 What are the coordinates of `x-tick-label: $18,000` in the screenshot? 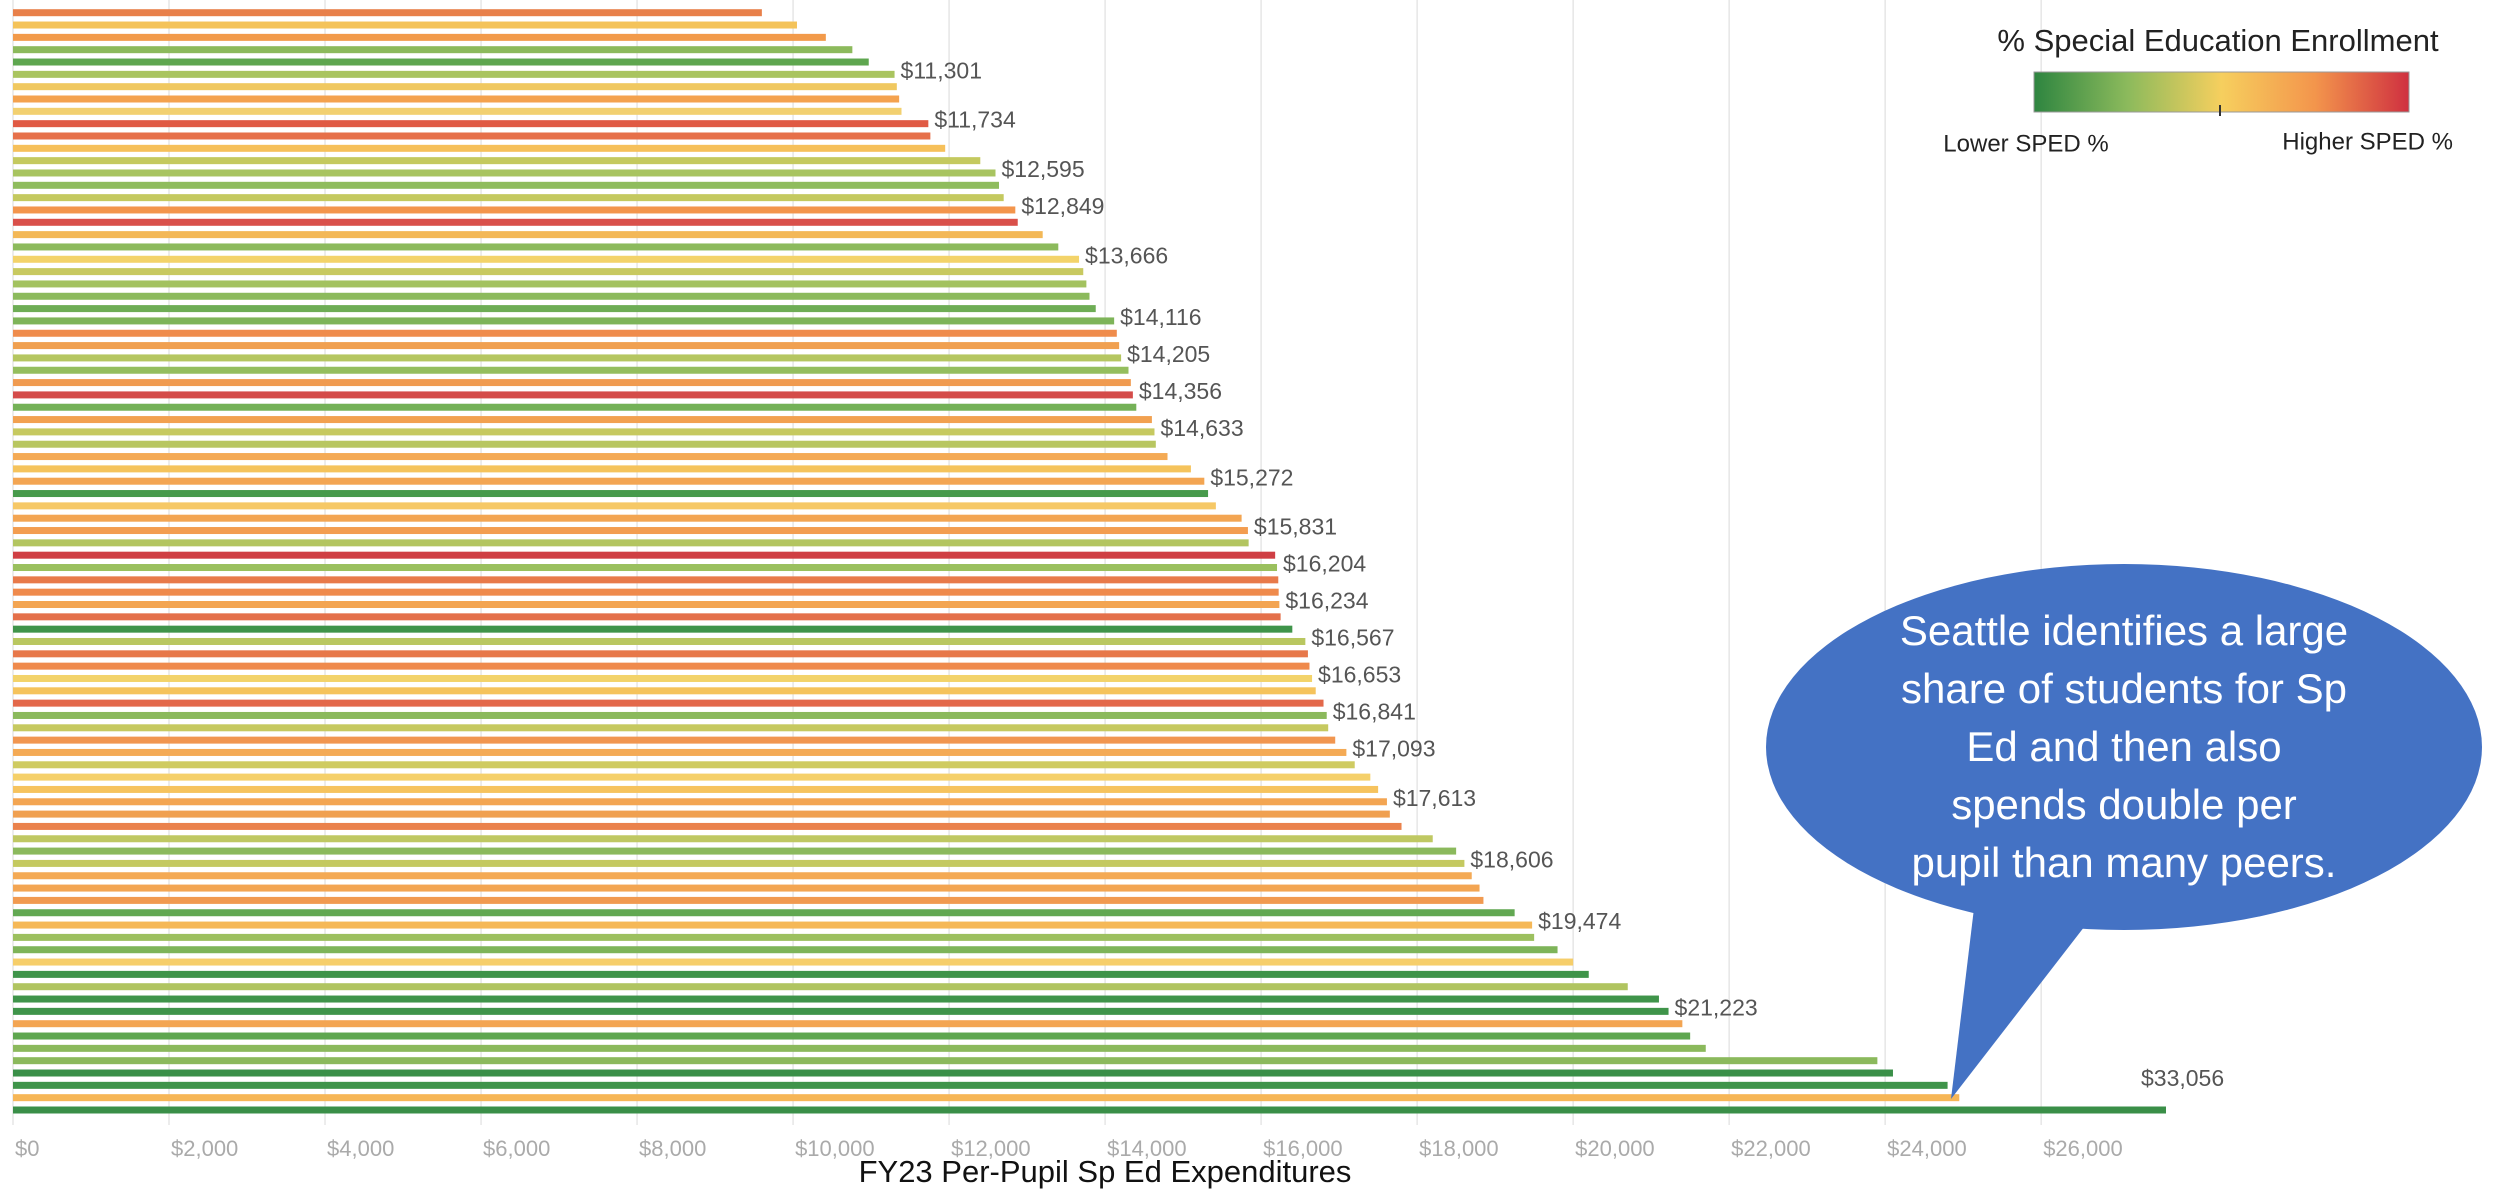 It's located at (1459, 1148).